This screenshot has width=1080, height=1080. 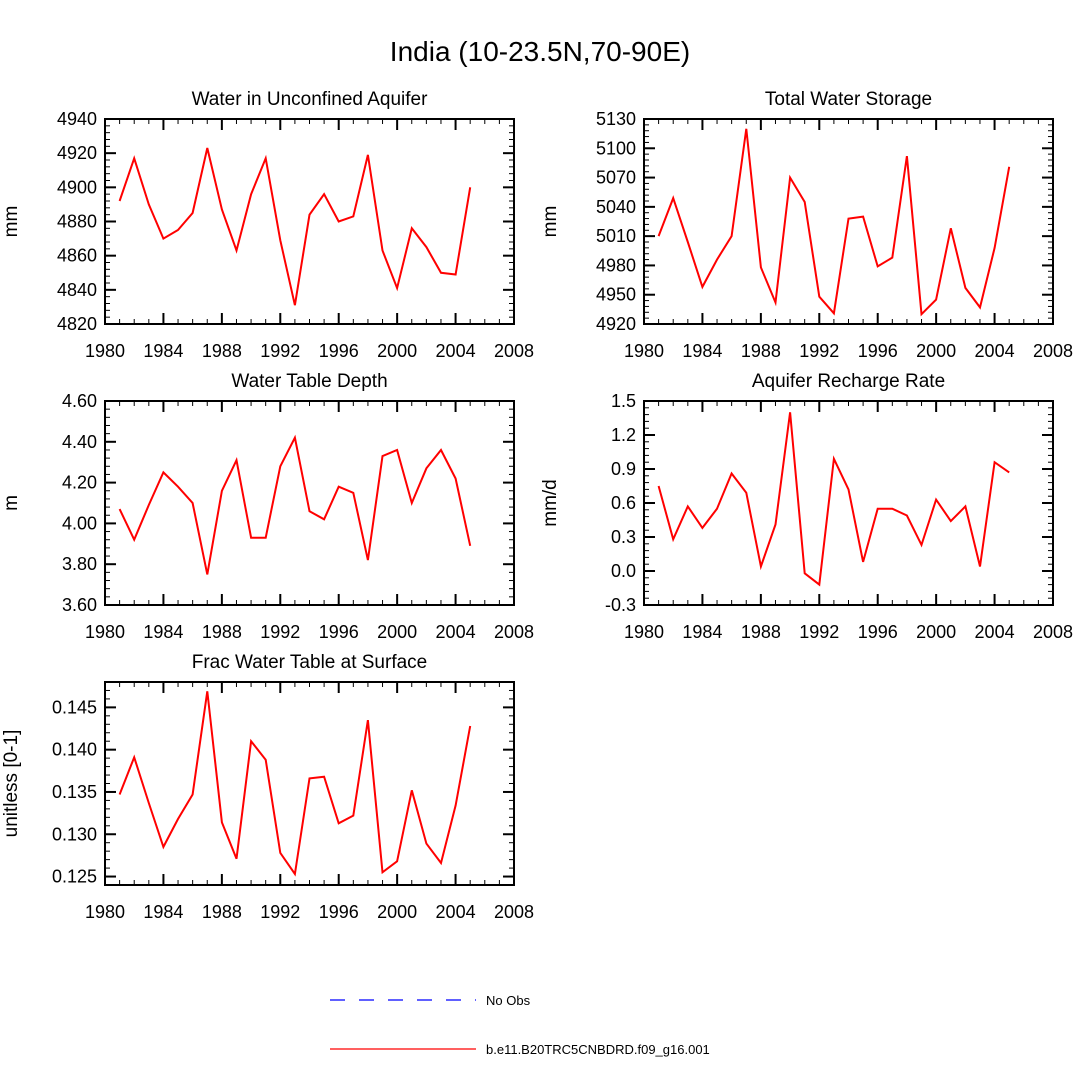 What do you see at coordinates (616, 207) in the screenshot?
I see `y-tick-label: 5040` at bounding box center [616, 207].